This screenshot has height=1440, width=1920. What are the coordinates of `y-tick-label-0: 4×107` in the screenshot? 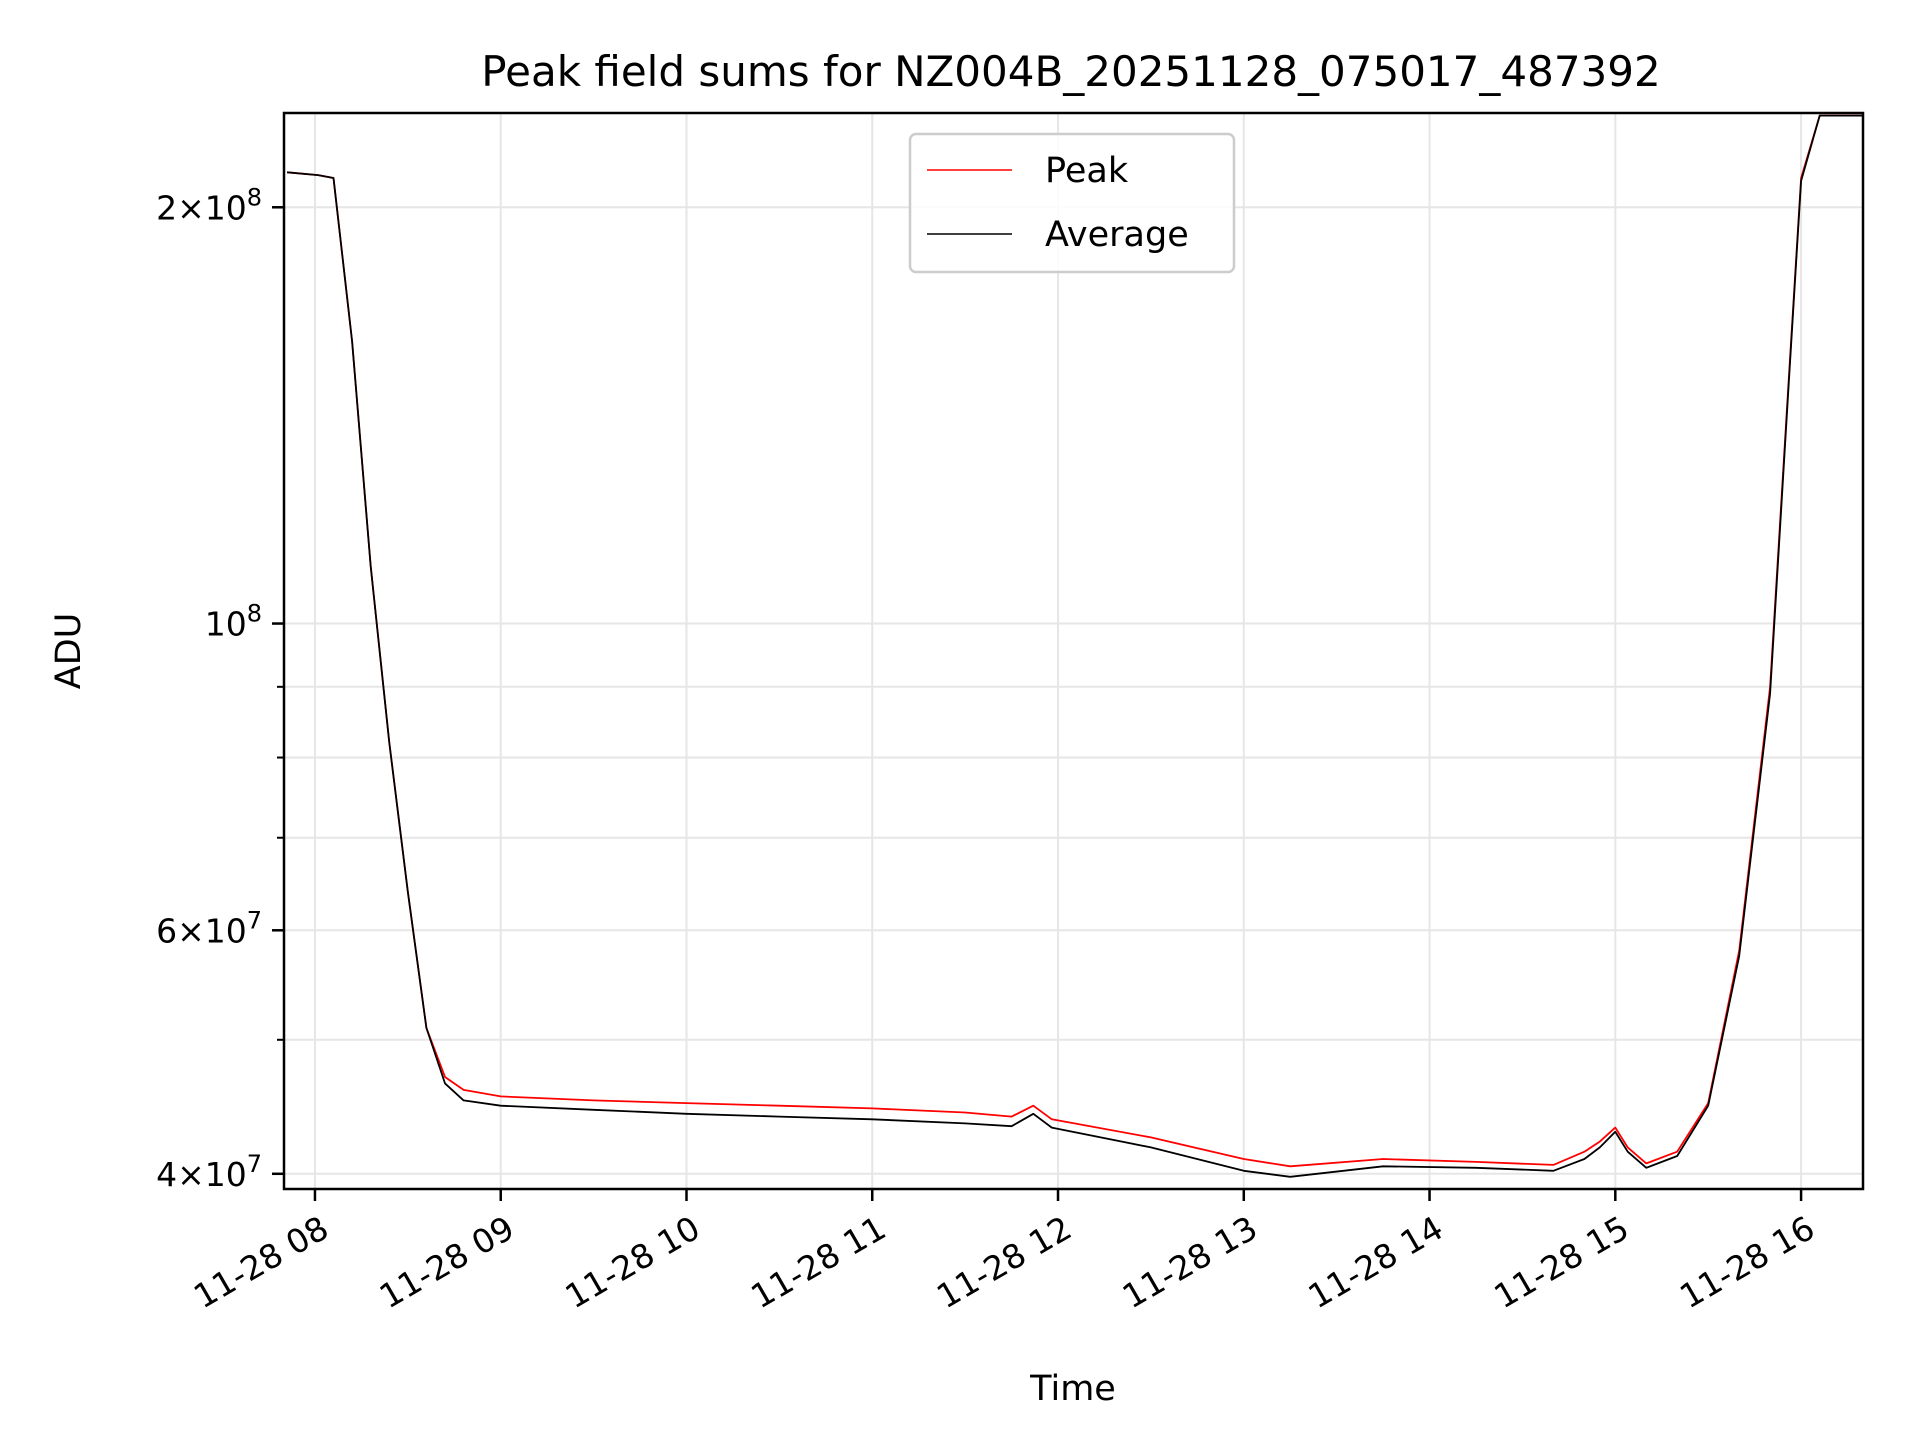 It's located at (209, 1172).